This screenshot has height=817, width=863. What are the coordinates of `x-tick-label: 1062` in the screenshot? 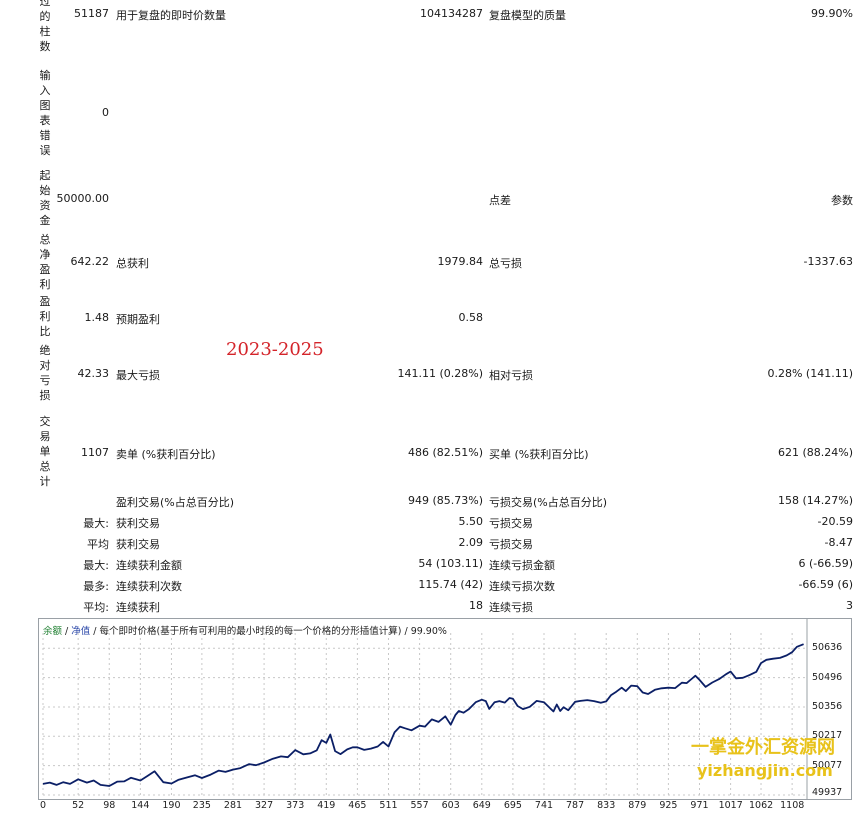 It's located at (761, 805).